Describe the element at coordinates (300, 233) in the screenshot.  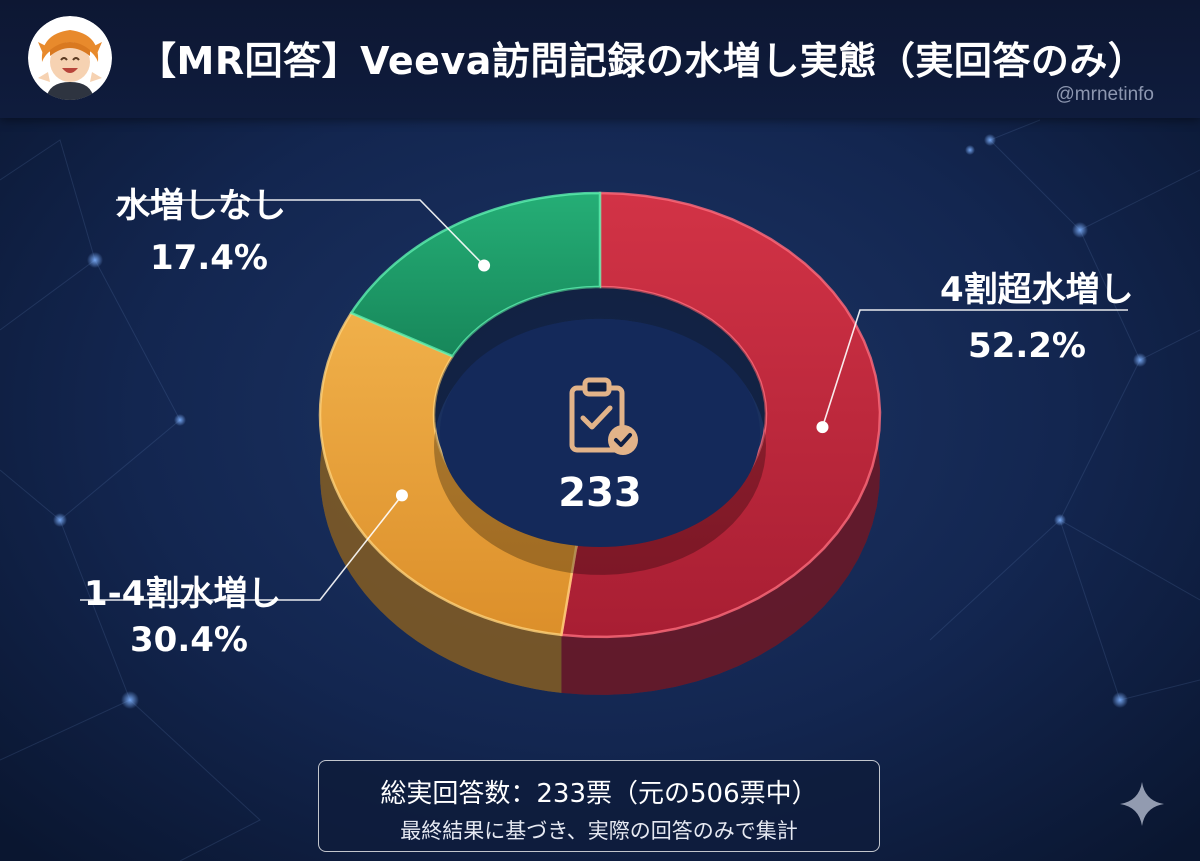
I see `slice-none-leader` at that location.